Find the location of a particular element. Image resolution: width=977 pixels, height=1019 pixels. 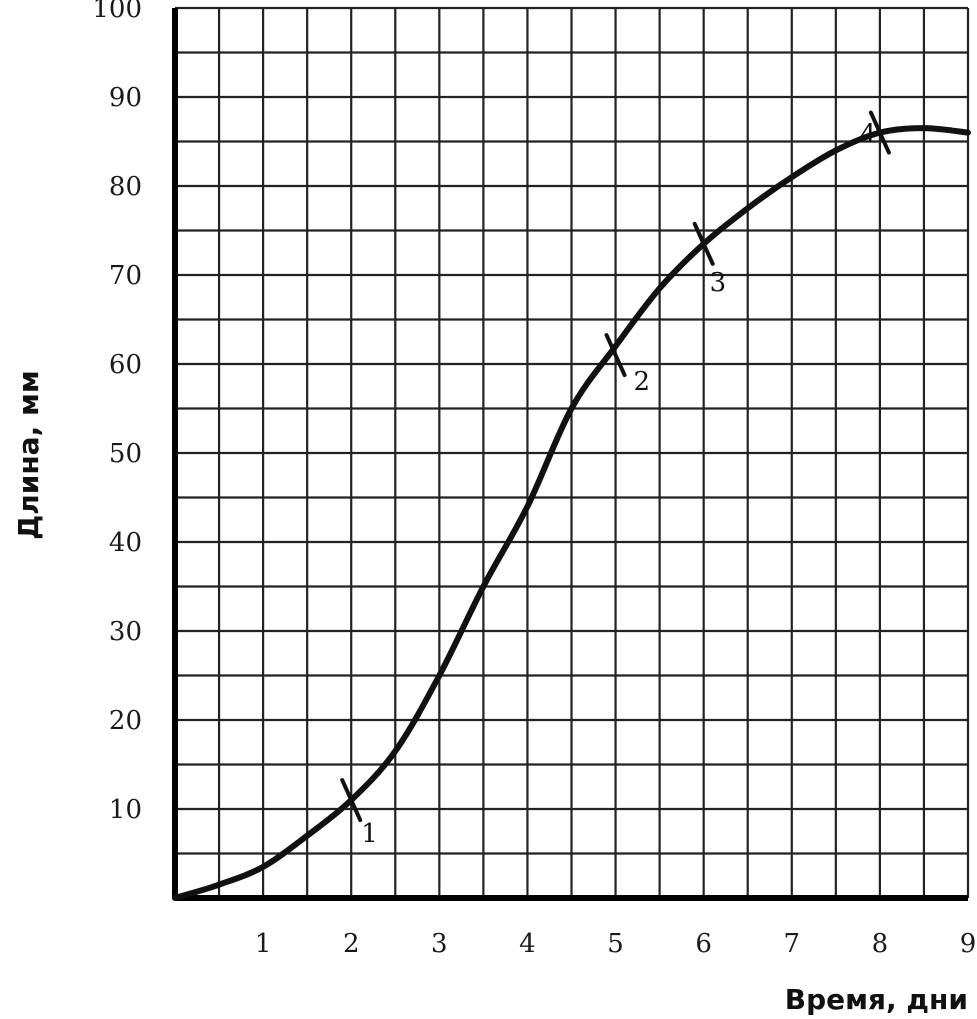

x-tick-label: 5 is located at coordinates (615, 944).